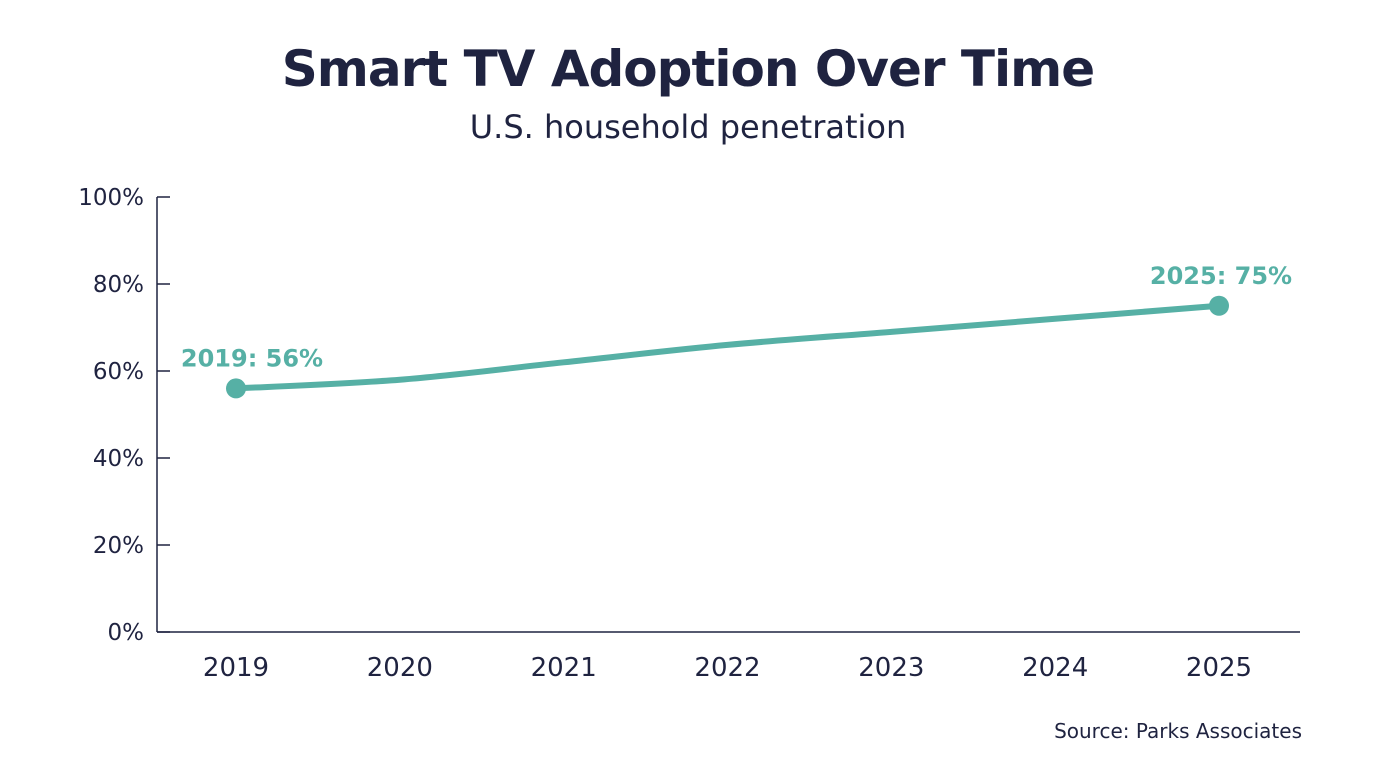 The height and width of the screenshot is (768, 1376). What do you see at coordinates (1219, 668) in the screenshot?
I see `x-tick-label: 2025` at bounding box center [1219, 668].